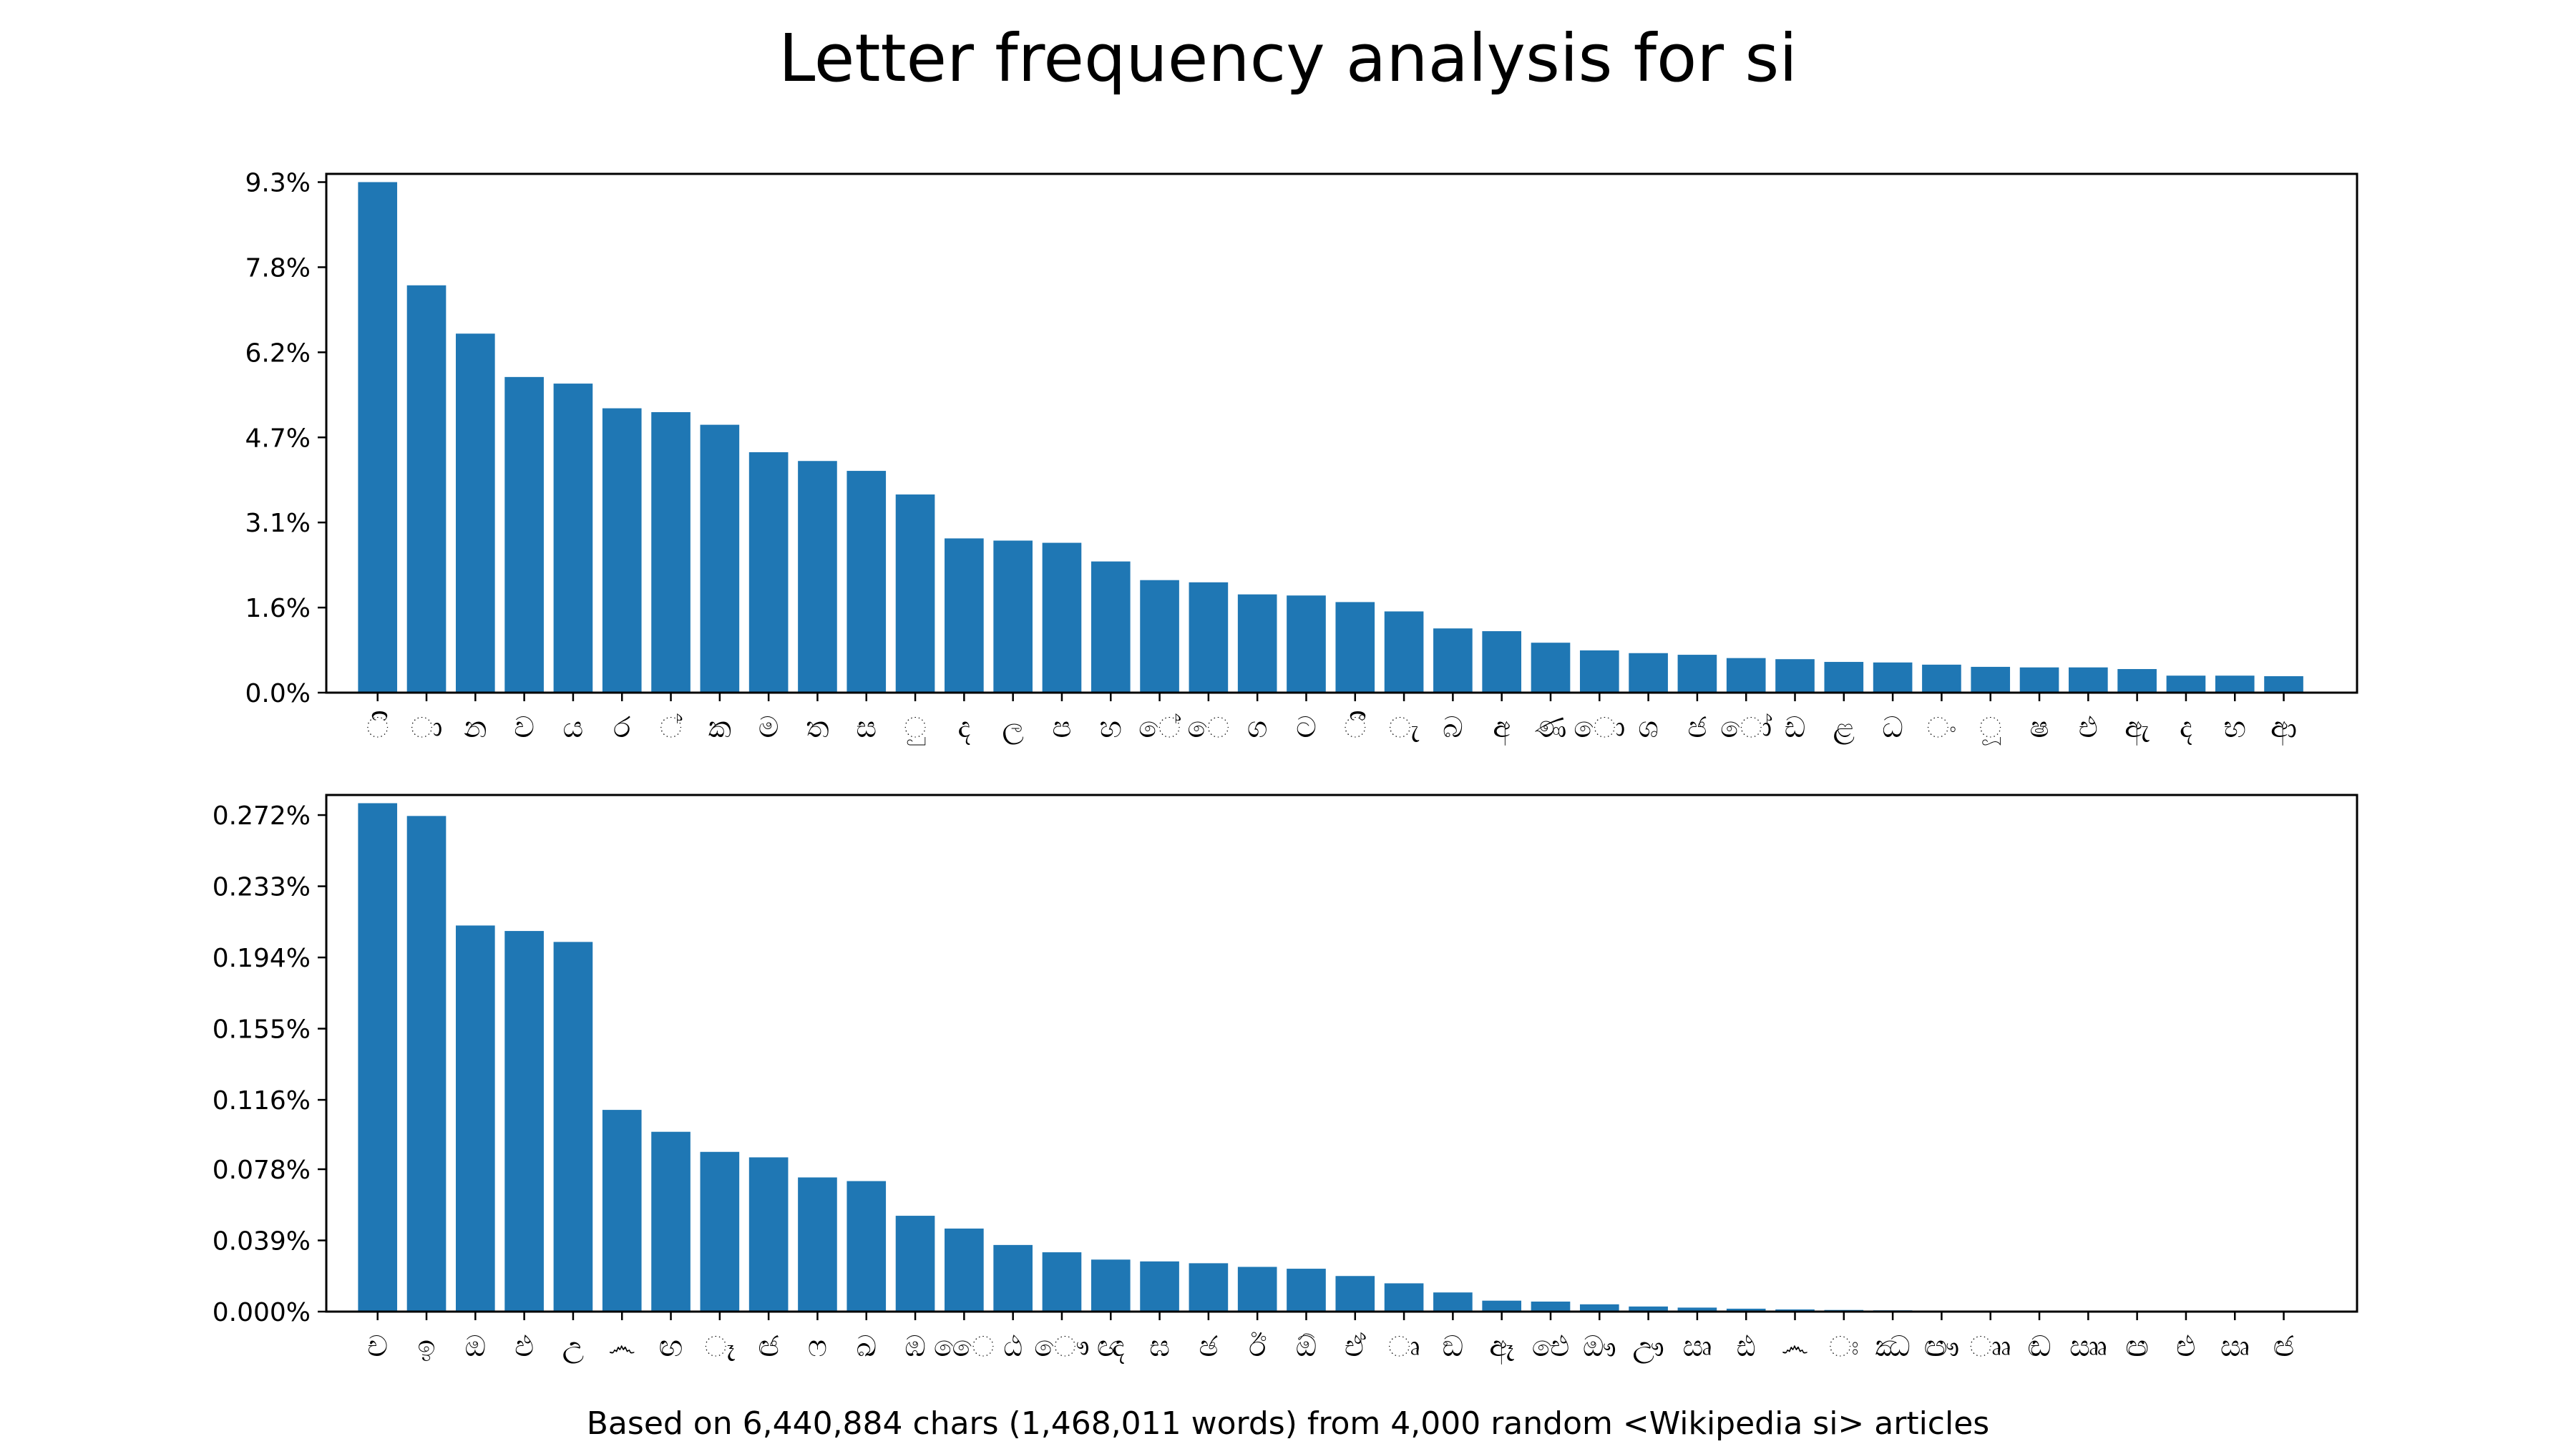 The width and height of the screenshot is (2576, 1449). What do you see at coordinates (1404, 1346) in the screenshot?
I see `bottom-x-tick-label: ෘ` at bounding box center [1404, 1346].